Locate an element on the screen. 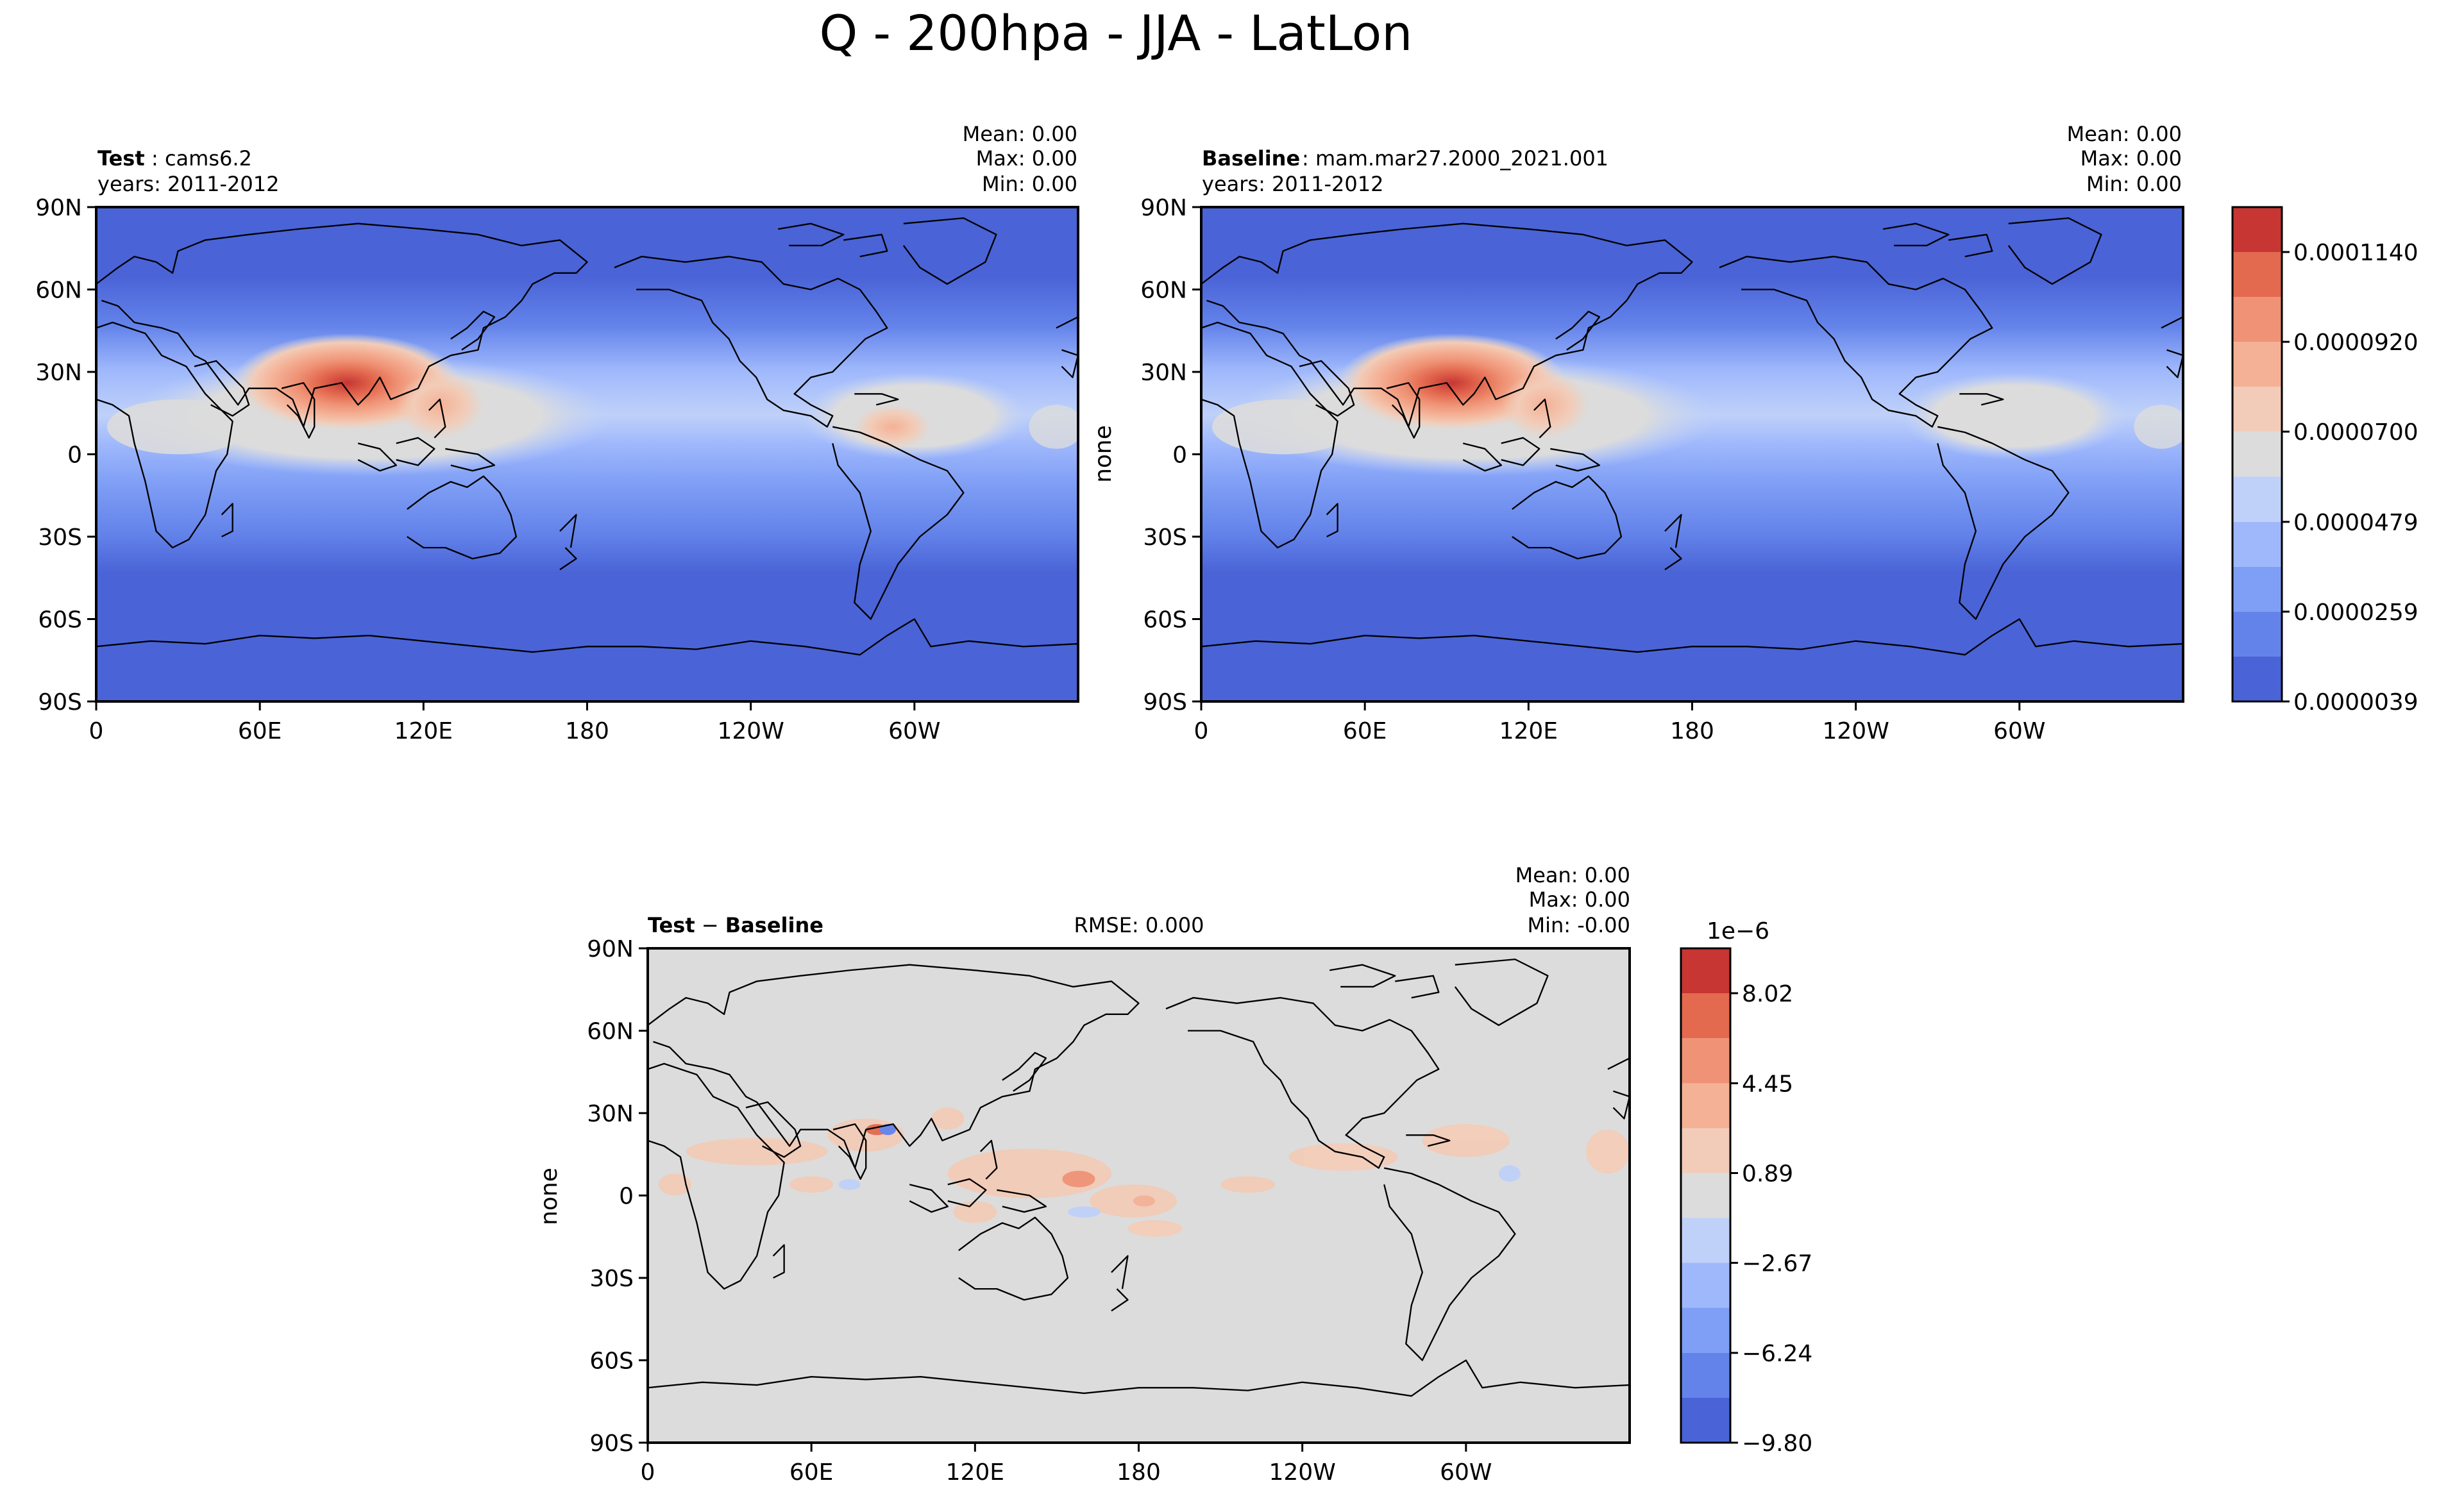 This screenshot has width=2464, height=1510. diff-title-bold2: Baseline is located at coordinates (774, 925).